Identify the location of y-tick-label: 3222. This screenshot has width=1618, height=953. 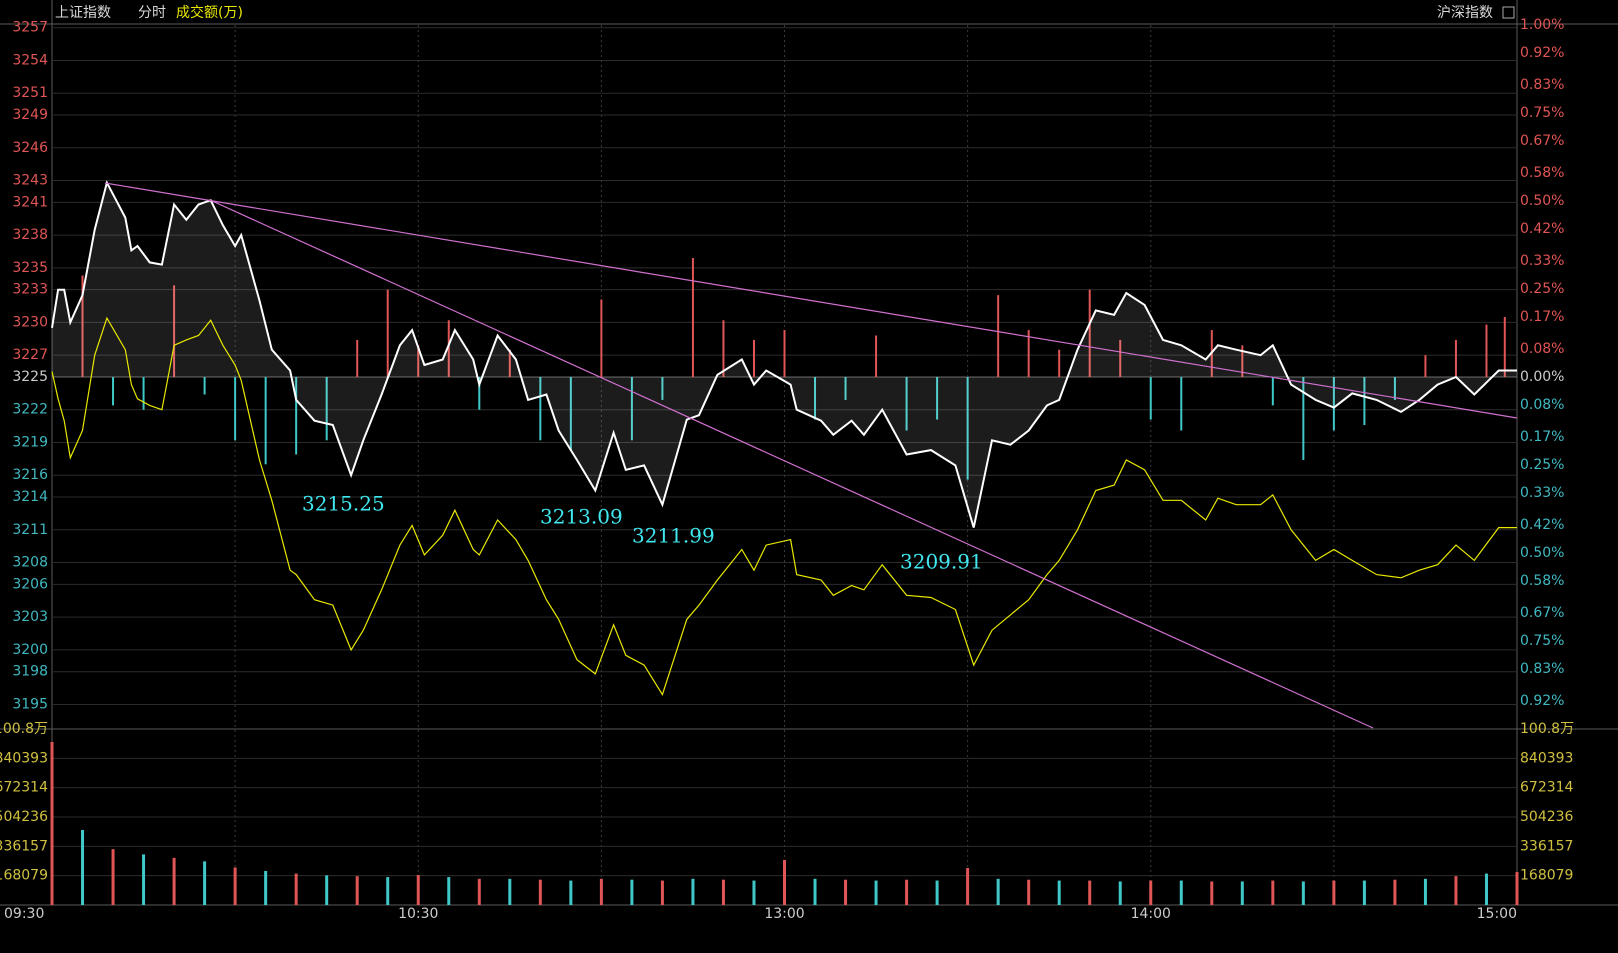
(30, 410).